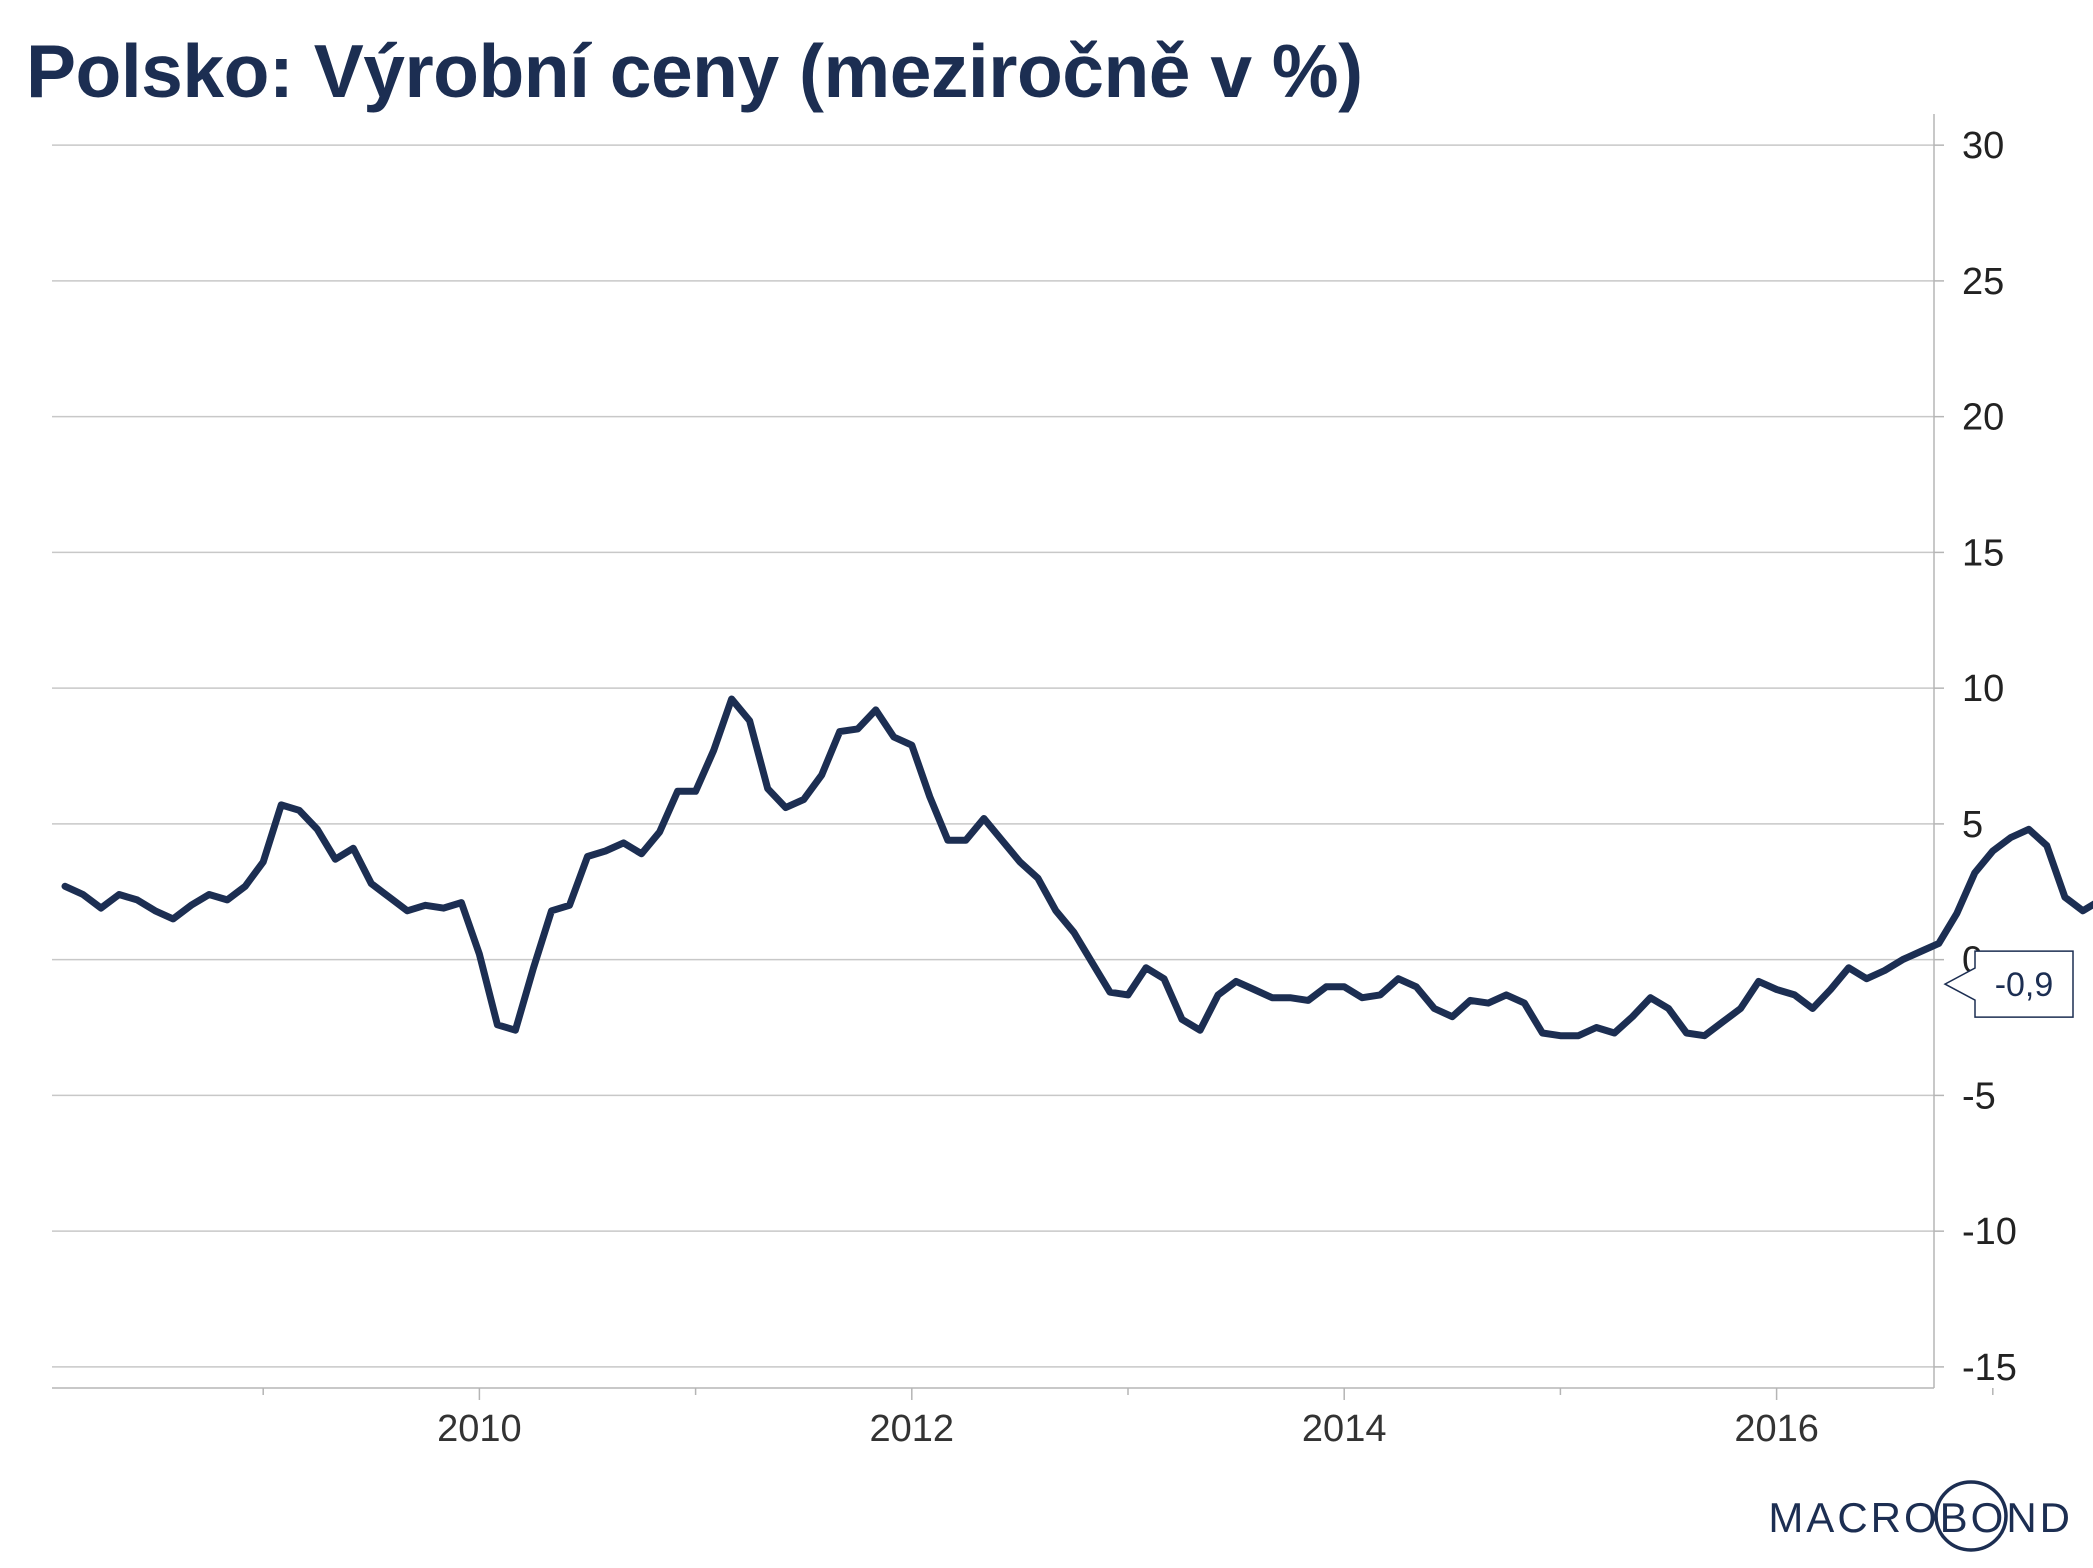 The image size is (2093, 1568). I want to click on y-tick-label: 25, so click(1983, 282).